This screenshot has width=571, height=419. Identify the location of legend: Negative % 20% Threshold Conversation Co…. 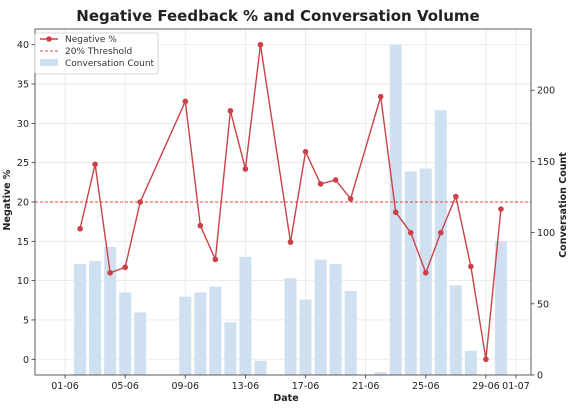
(96, 53).